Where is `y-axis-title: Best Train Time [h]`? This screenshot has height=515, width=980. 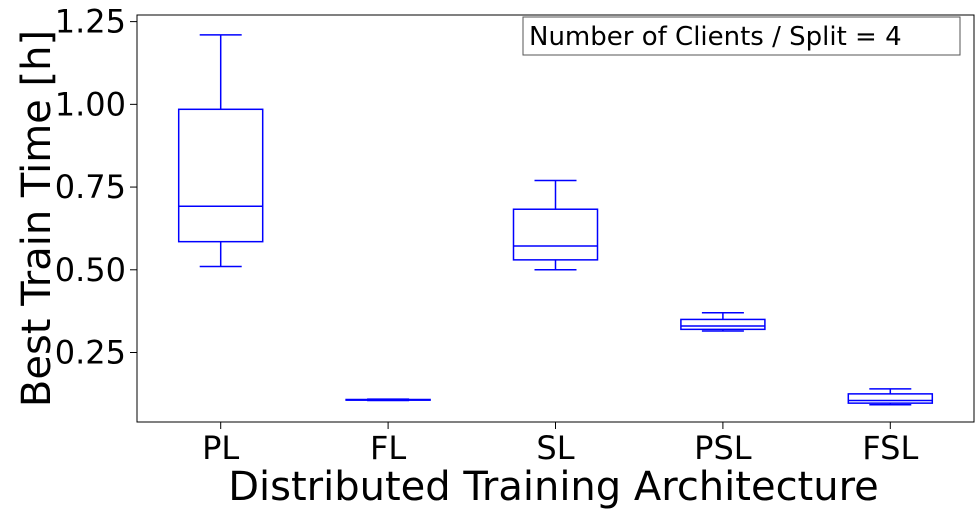
y-axis-title: Best Train Time [h] is located at coordinates (37, 218).